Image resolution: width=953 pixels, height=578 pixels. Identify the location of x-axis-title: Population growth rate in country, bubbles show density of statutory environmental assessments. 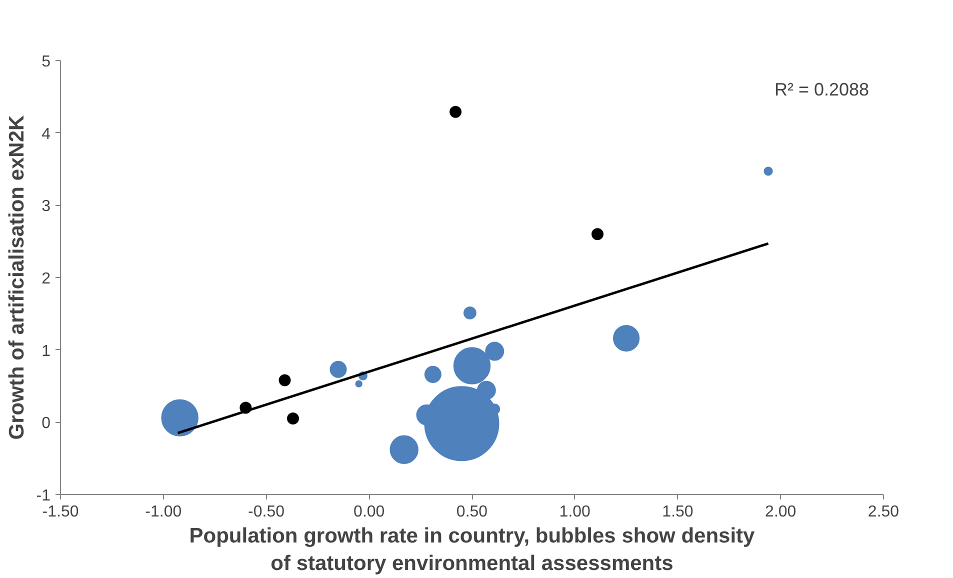
(472, 550).